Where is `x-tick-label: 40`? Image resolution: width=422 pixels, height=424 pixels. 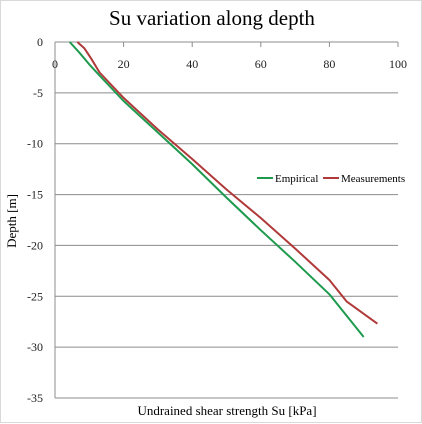 x-tick-label: 40 is located at coordinates (192, 64).